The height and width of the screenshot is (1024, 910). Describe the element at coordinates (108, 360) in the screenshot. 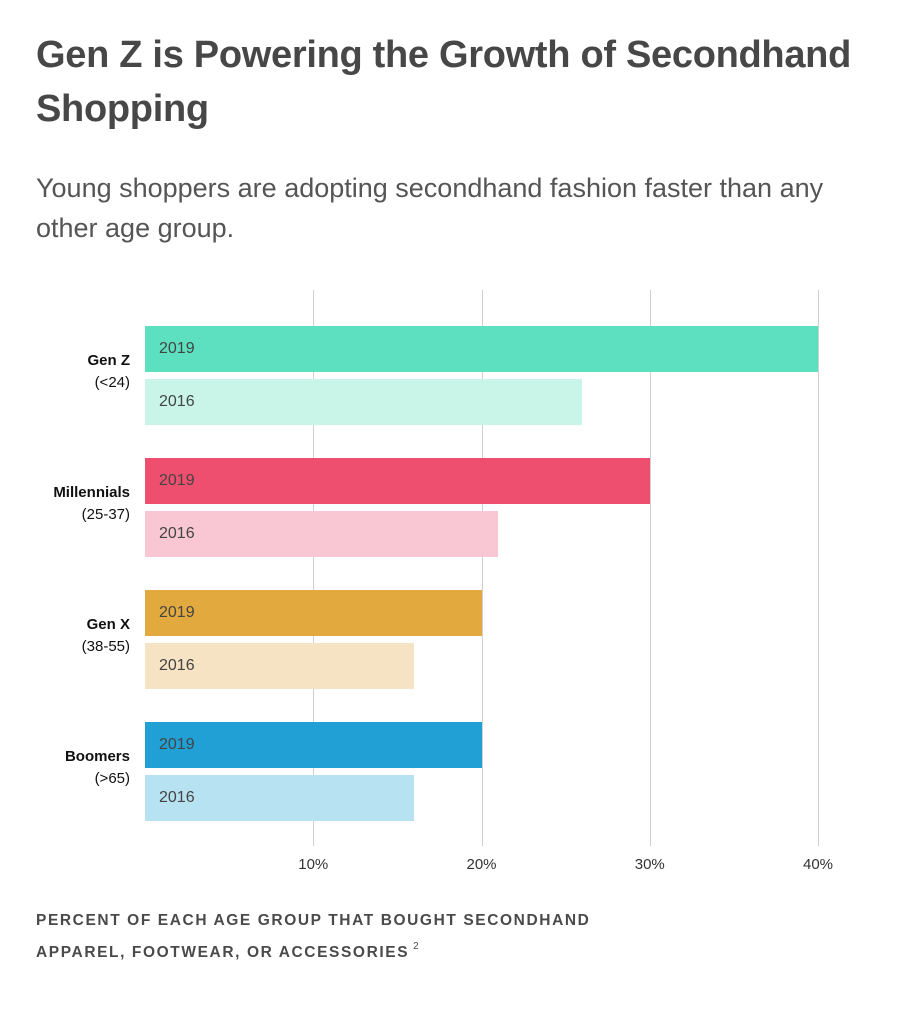

I see `category-name: Gen Z` at that location.